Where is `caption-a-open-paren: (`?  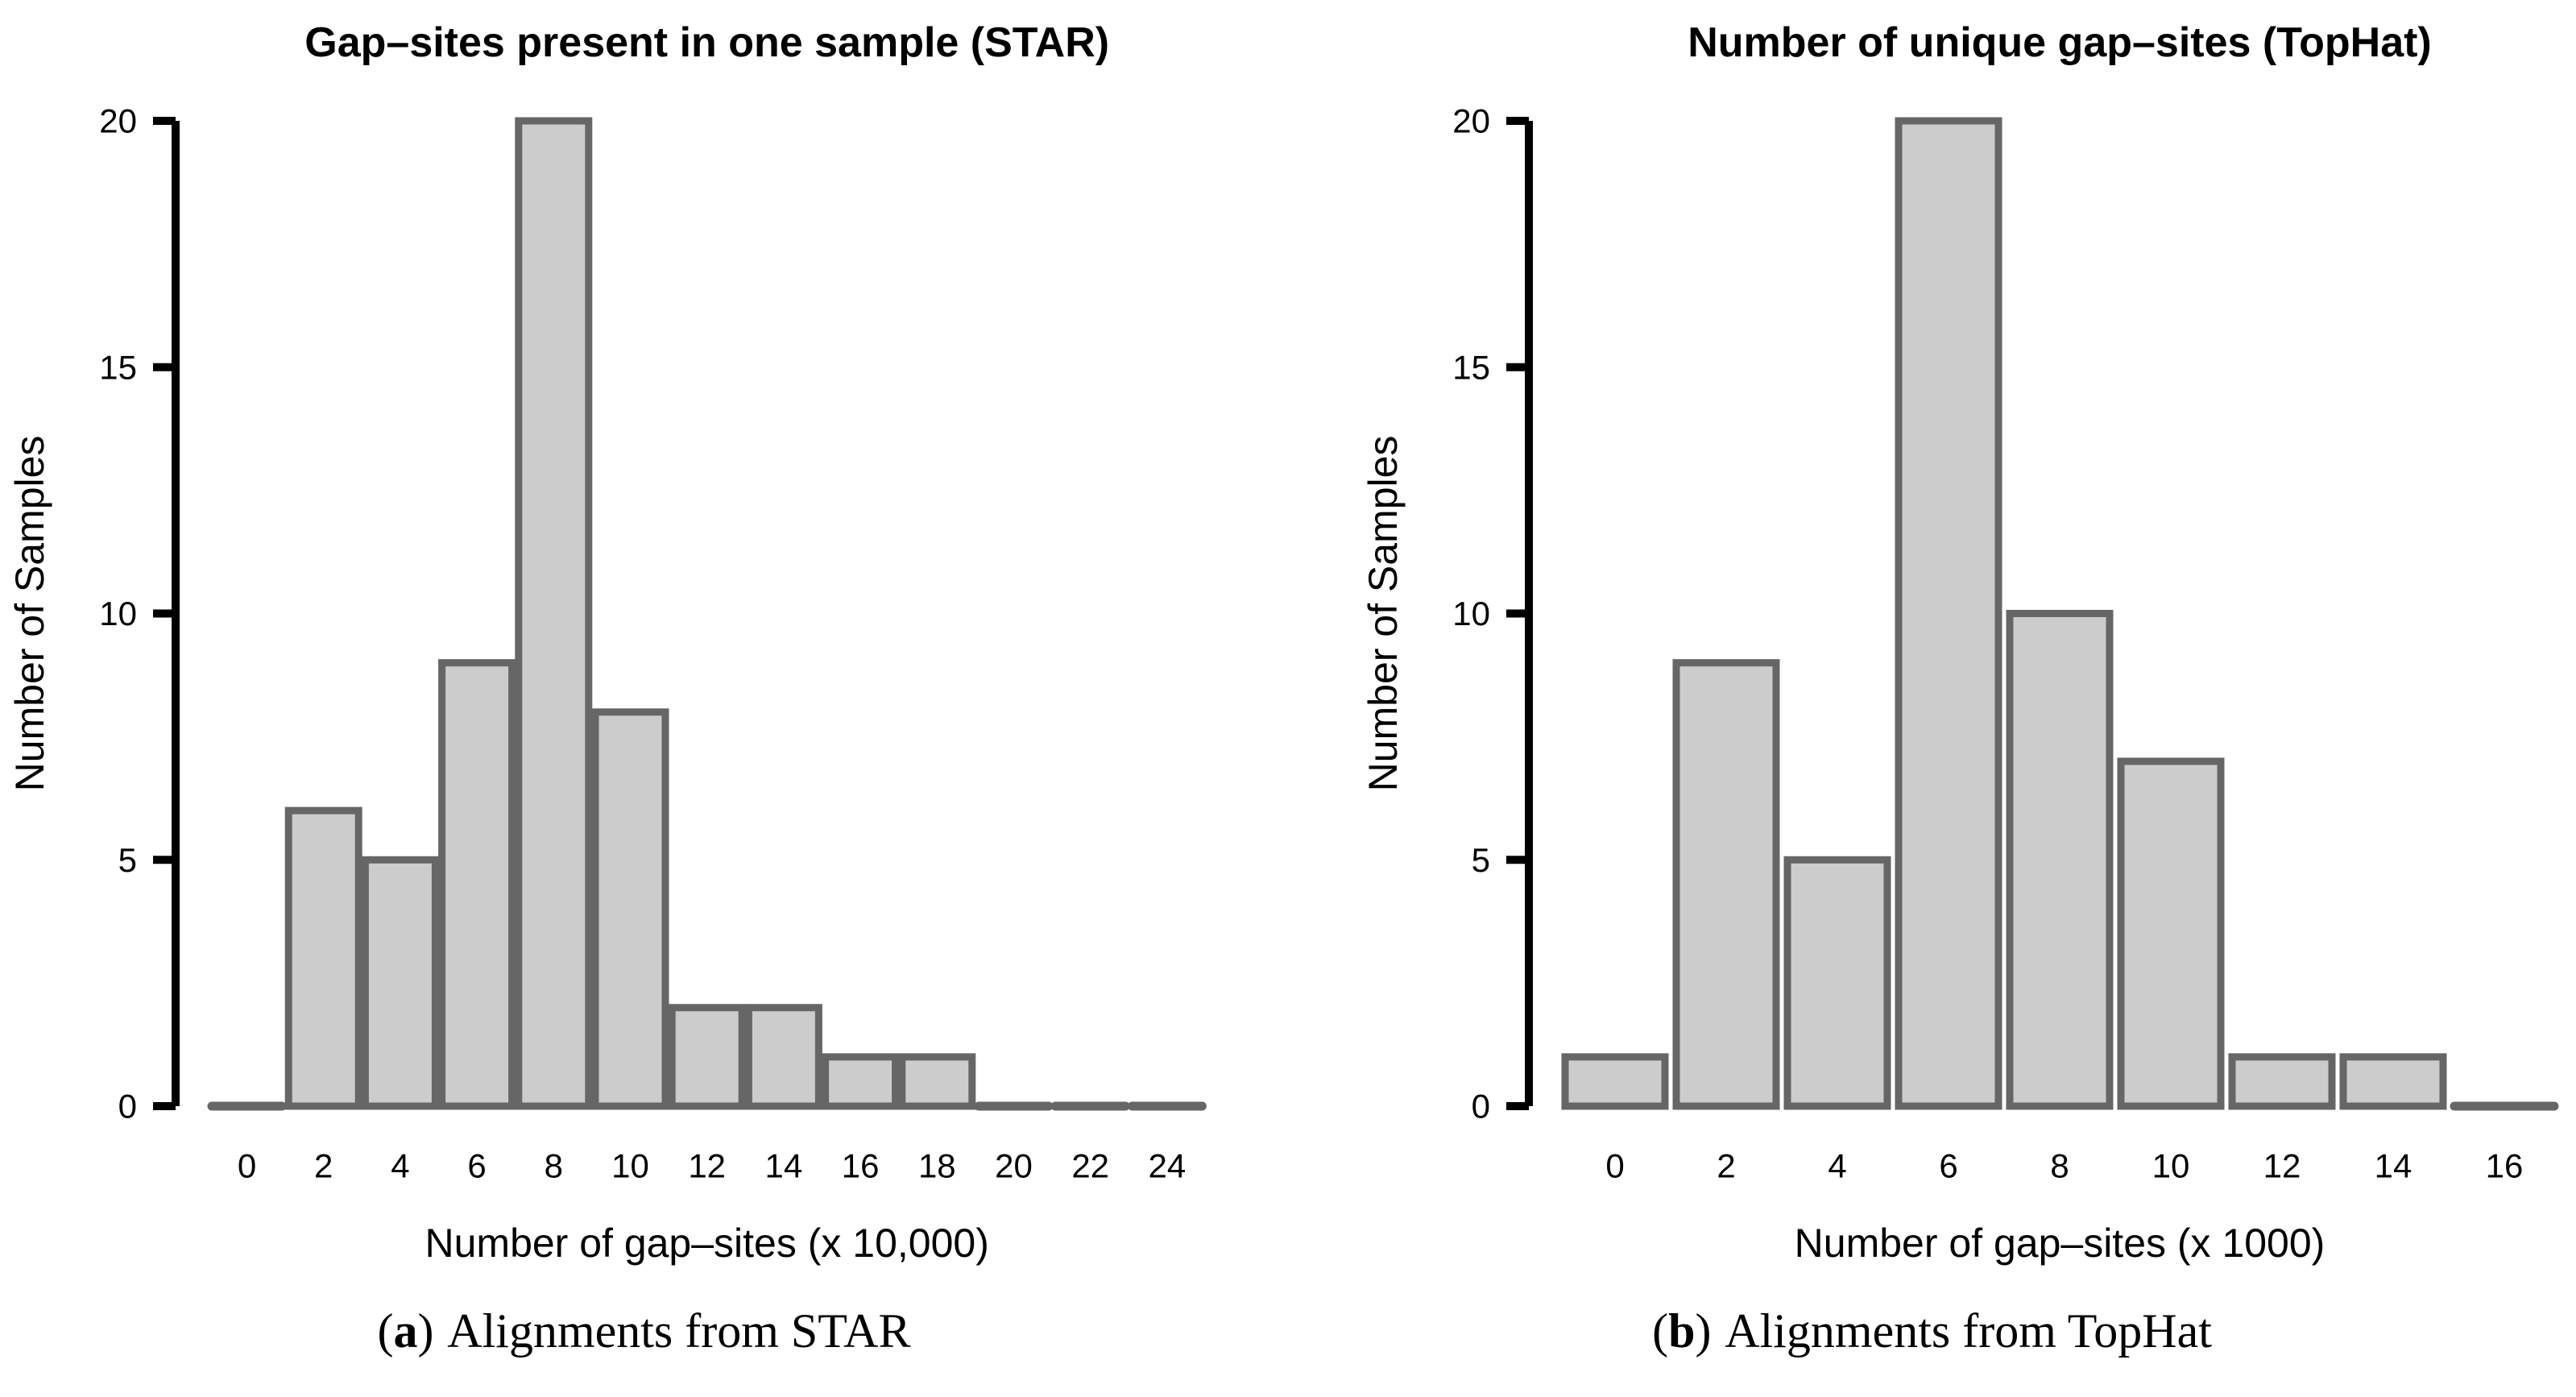 caption-a-open-paren: ( is located at coordinates (385, 1331).